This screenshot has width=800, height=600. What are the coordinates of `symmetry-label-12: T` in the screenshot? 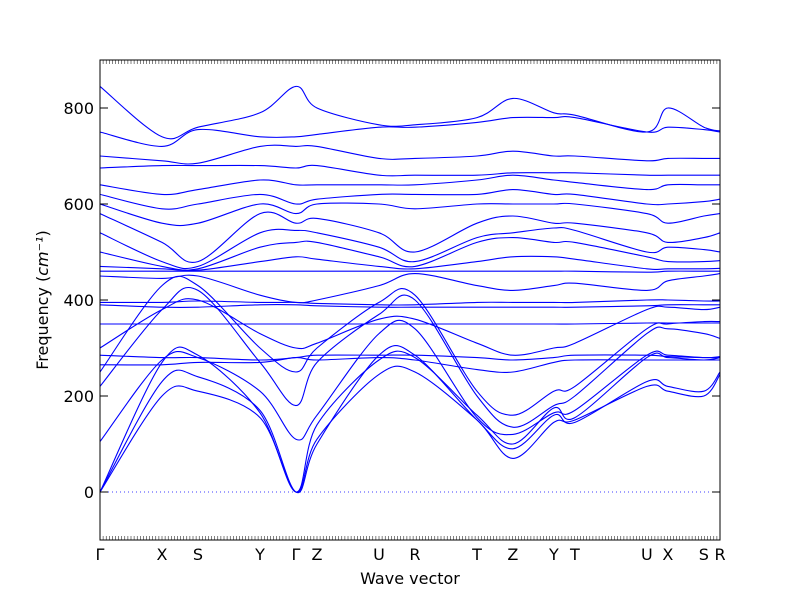 It's located at (574, 554).